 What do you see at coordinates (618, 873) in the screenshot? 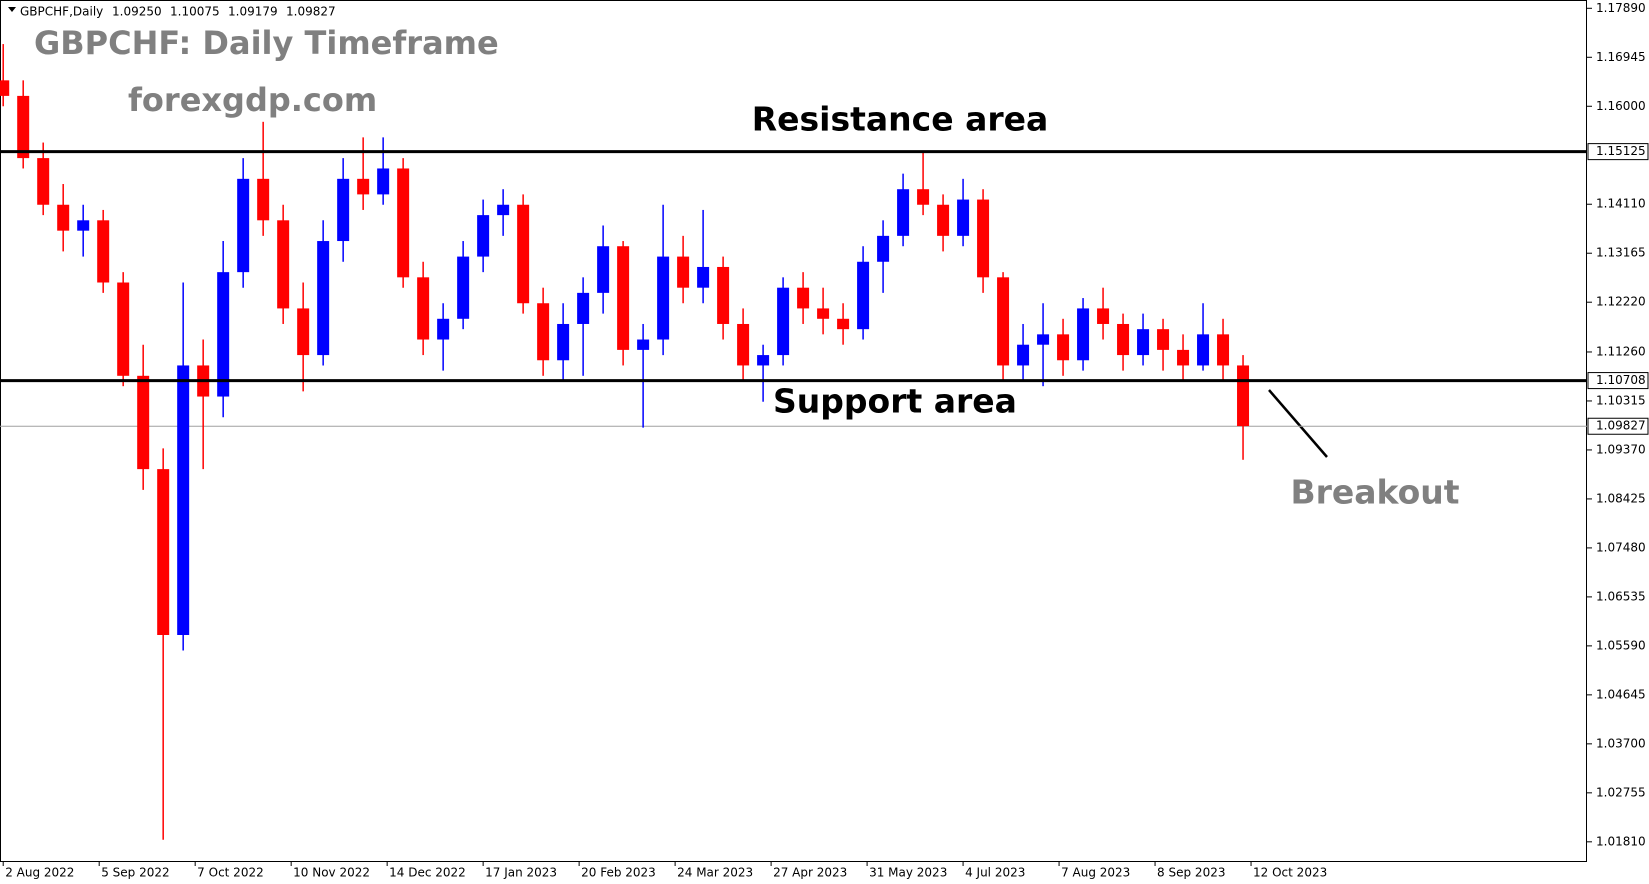
I see `x-tick-label: 20 Feb 2023` at bounding box center [618, 873].